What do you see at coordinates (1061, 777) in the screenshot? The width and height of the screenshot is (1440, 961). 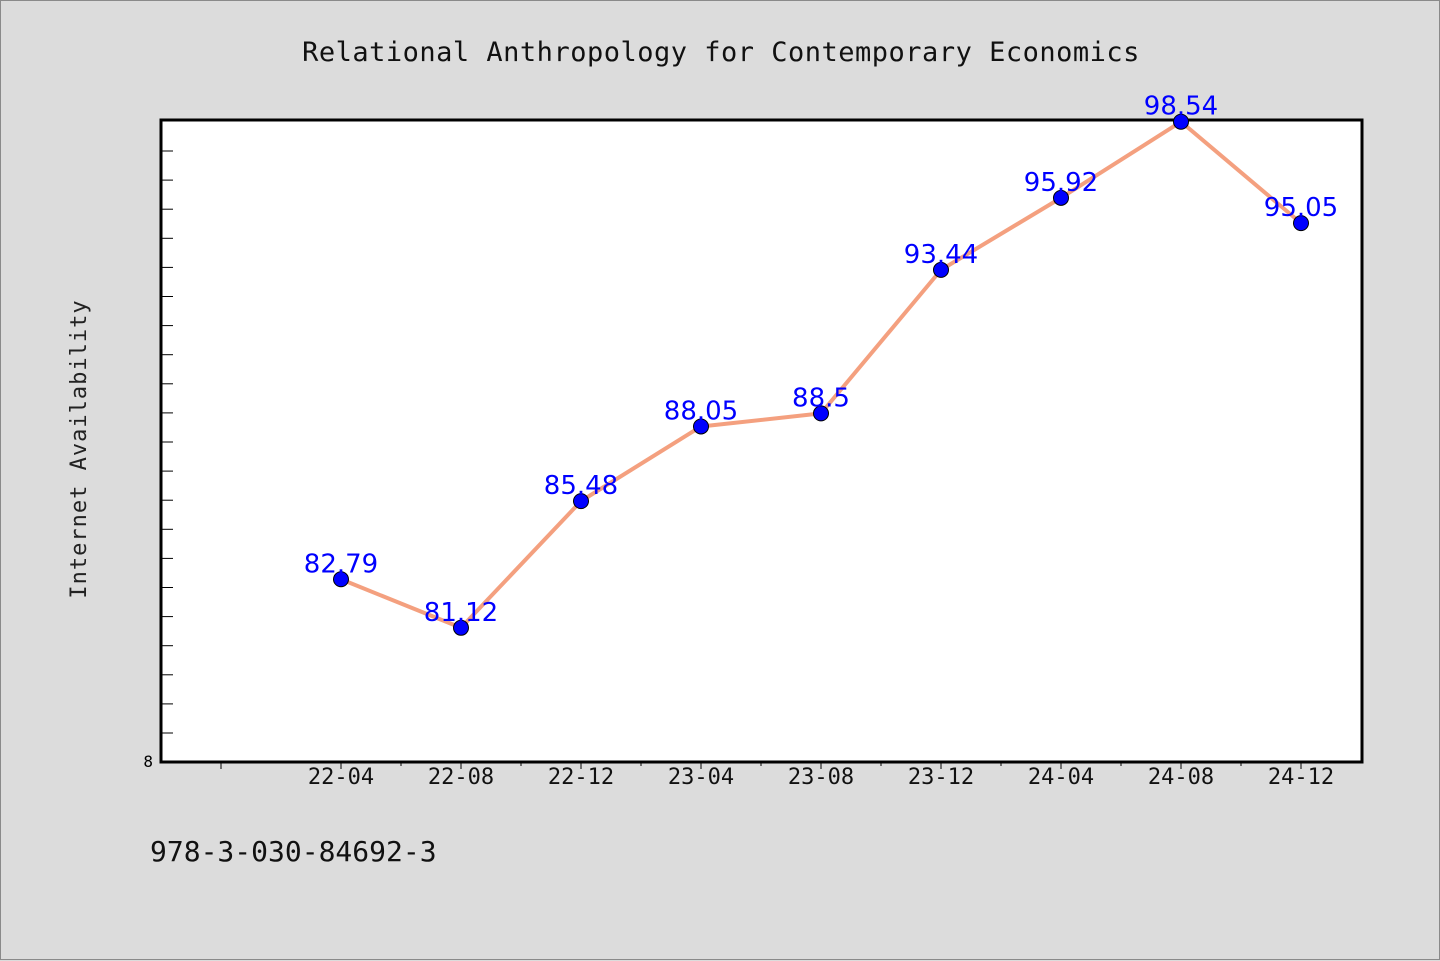 I see `x-tick-label: 24-04` at bounding box center [1061, 777].